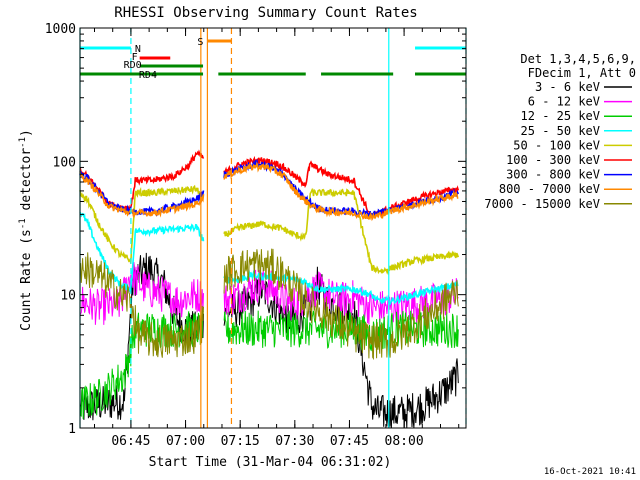  I want to click on y-tick-label: 1, so click(72, 429).